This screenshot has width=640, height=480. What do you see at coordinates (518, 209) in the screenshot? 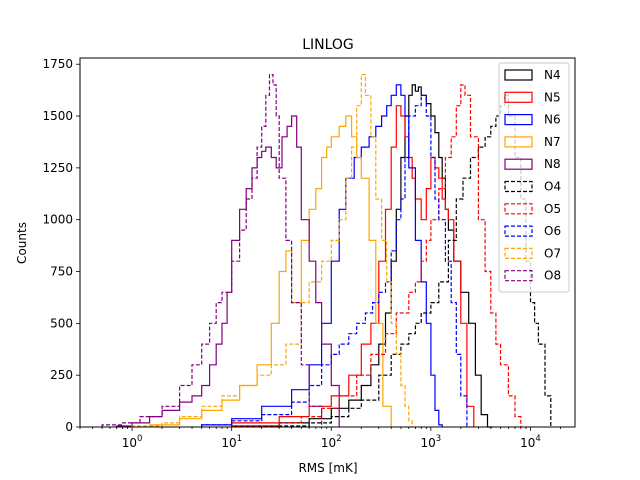
I see `legend-swatch-o5` at bounding box center [518, 209].